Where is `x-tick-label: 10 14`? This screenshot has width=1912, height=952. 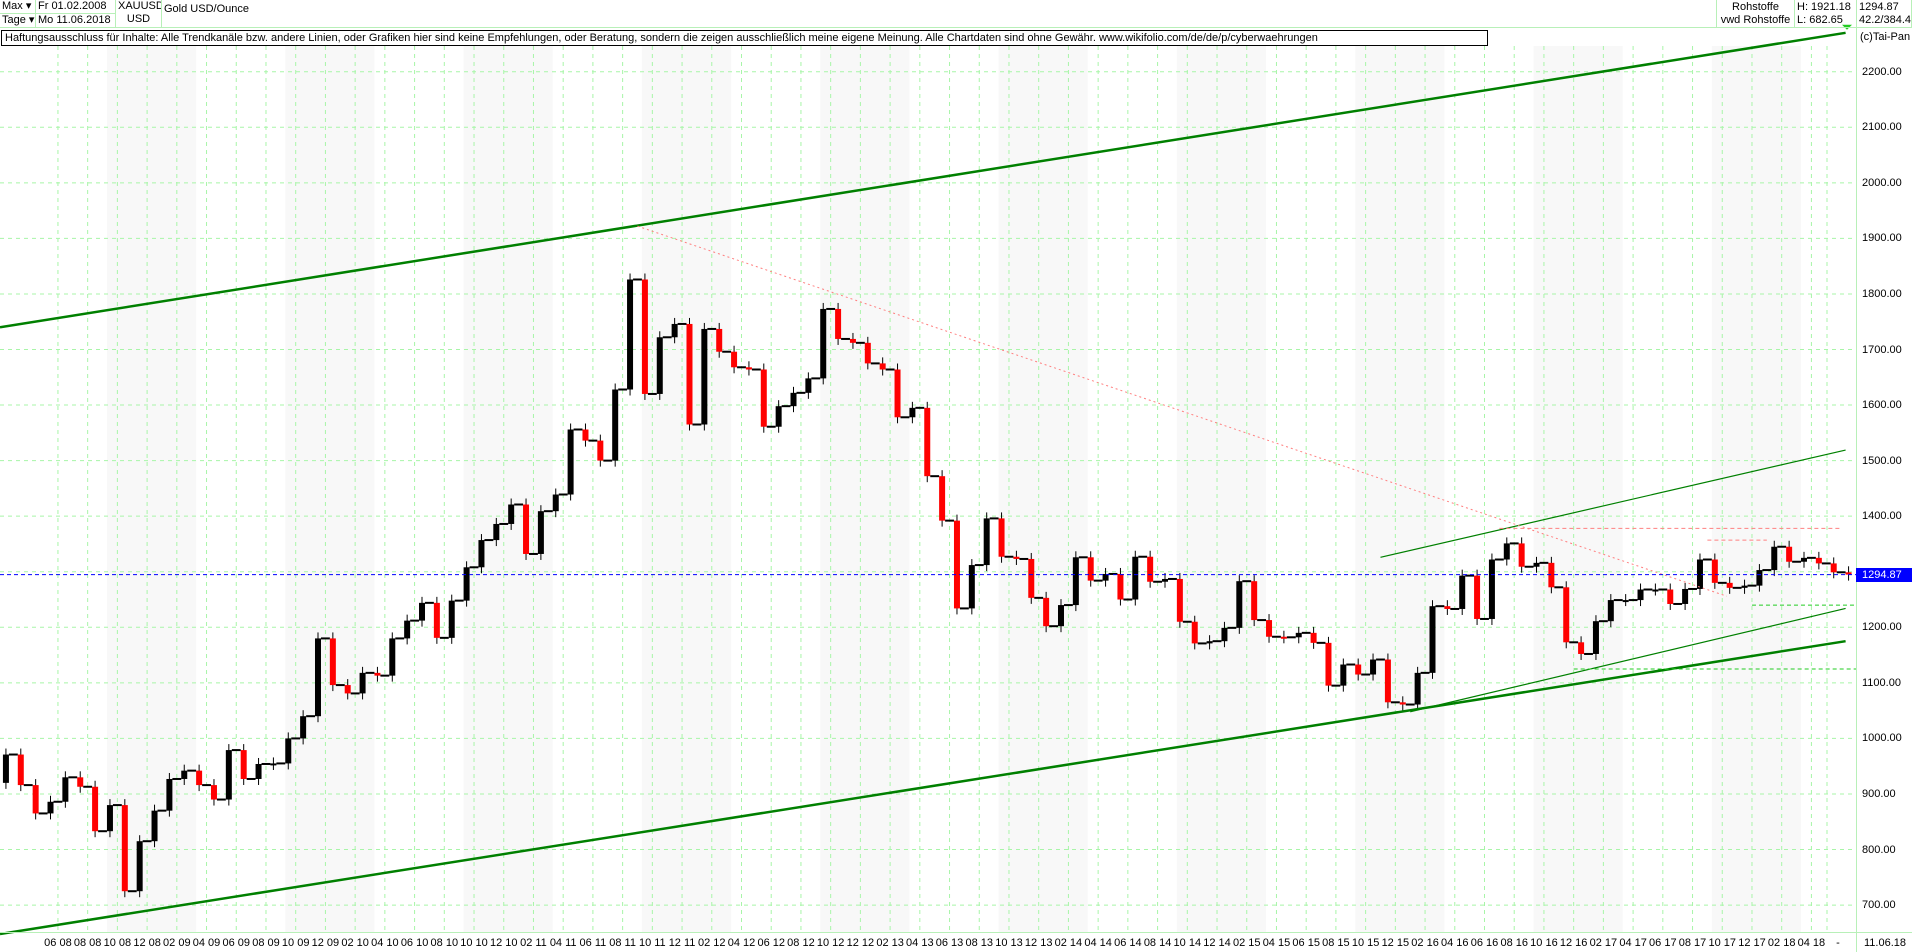
x-tick-label: 10 14 is located at coordinates (1187, 943).